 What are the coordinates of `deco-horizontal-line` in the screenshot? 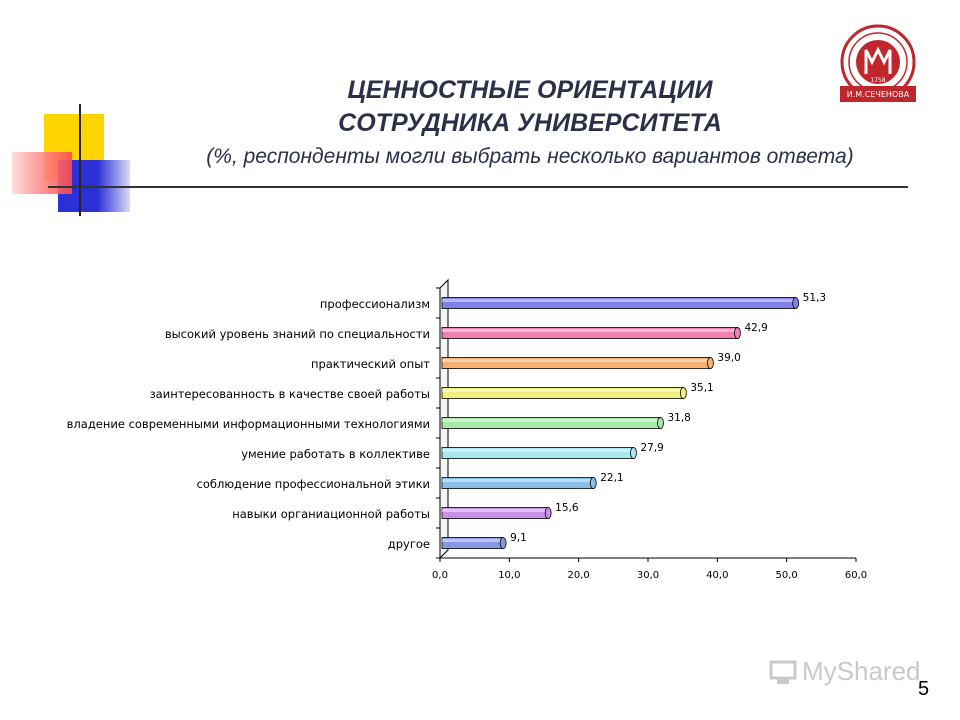 It's located at (478, 187).